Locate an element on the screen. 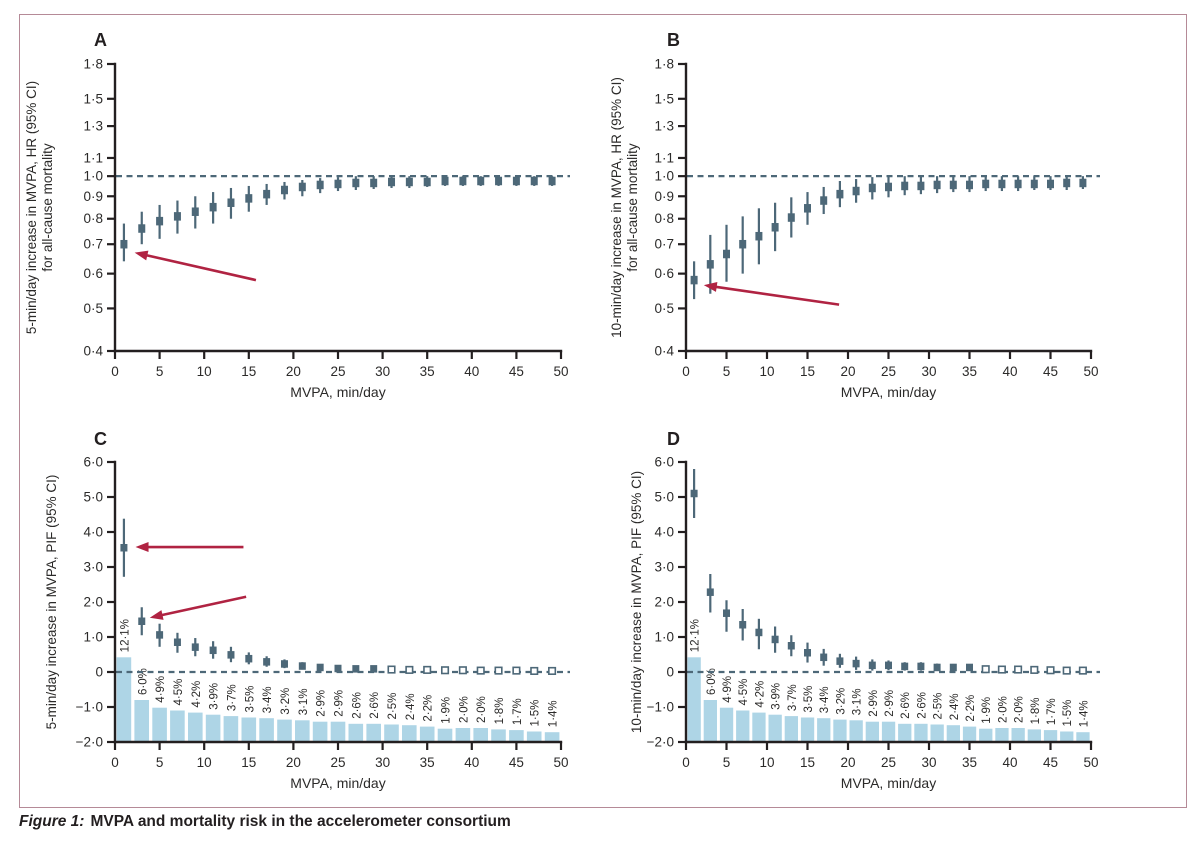 This screenshot has width=1199, height=848. y-tick-label: 2·0 is located at coordinates (93, 602).